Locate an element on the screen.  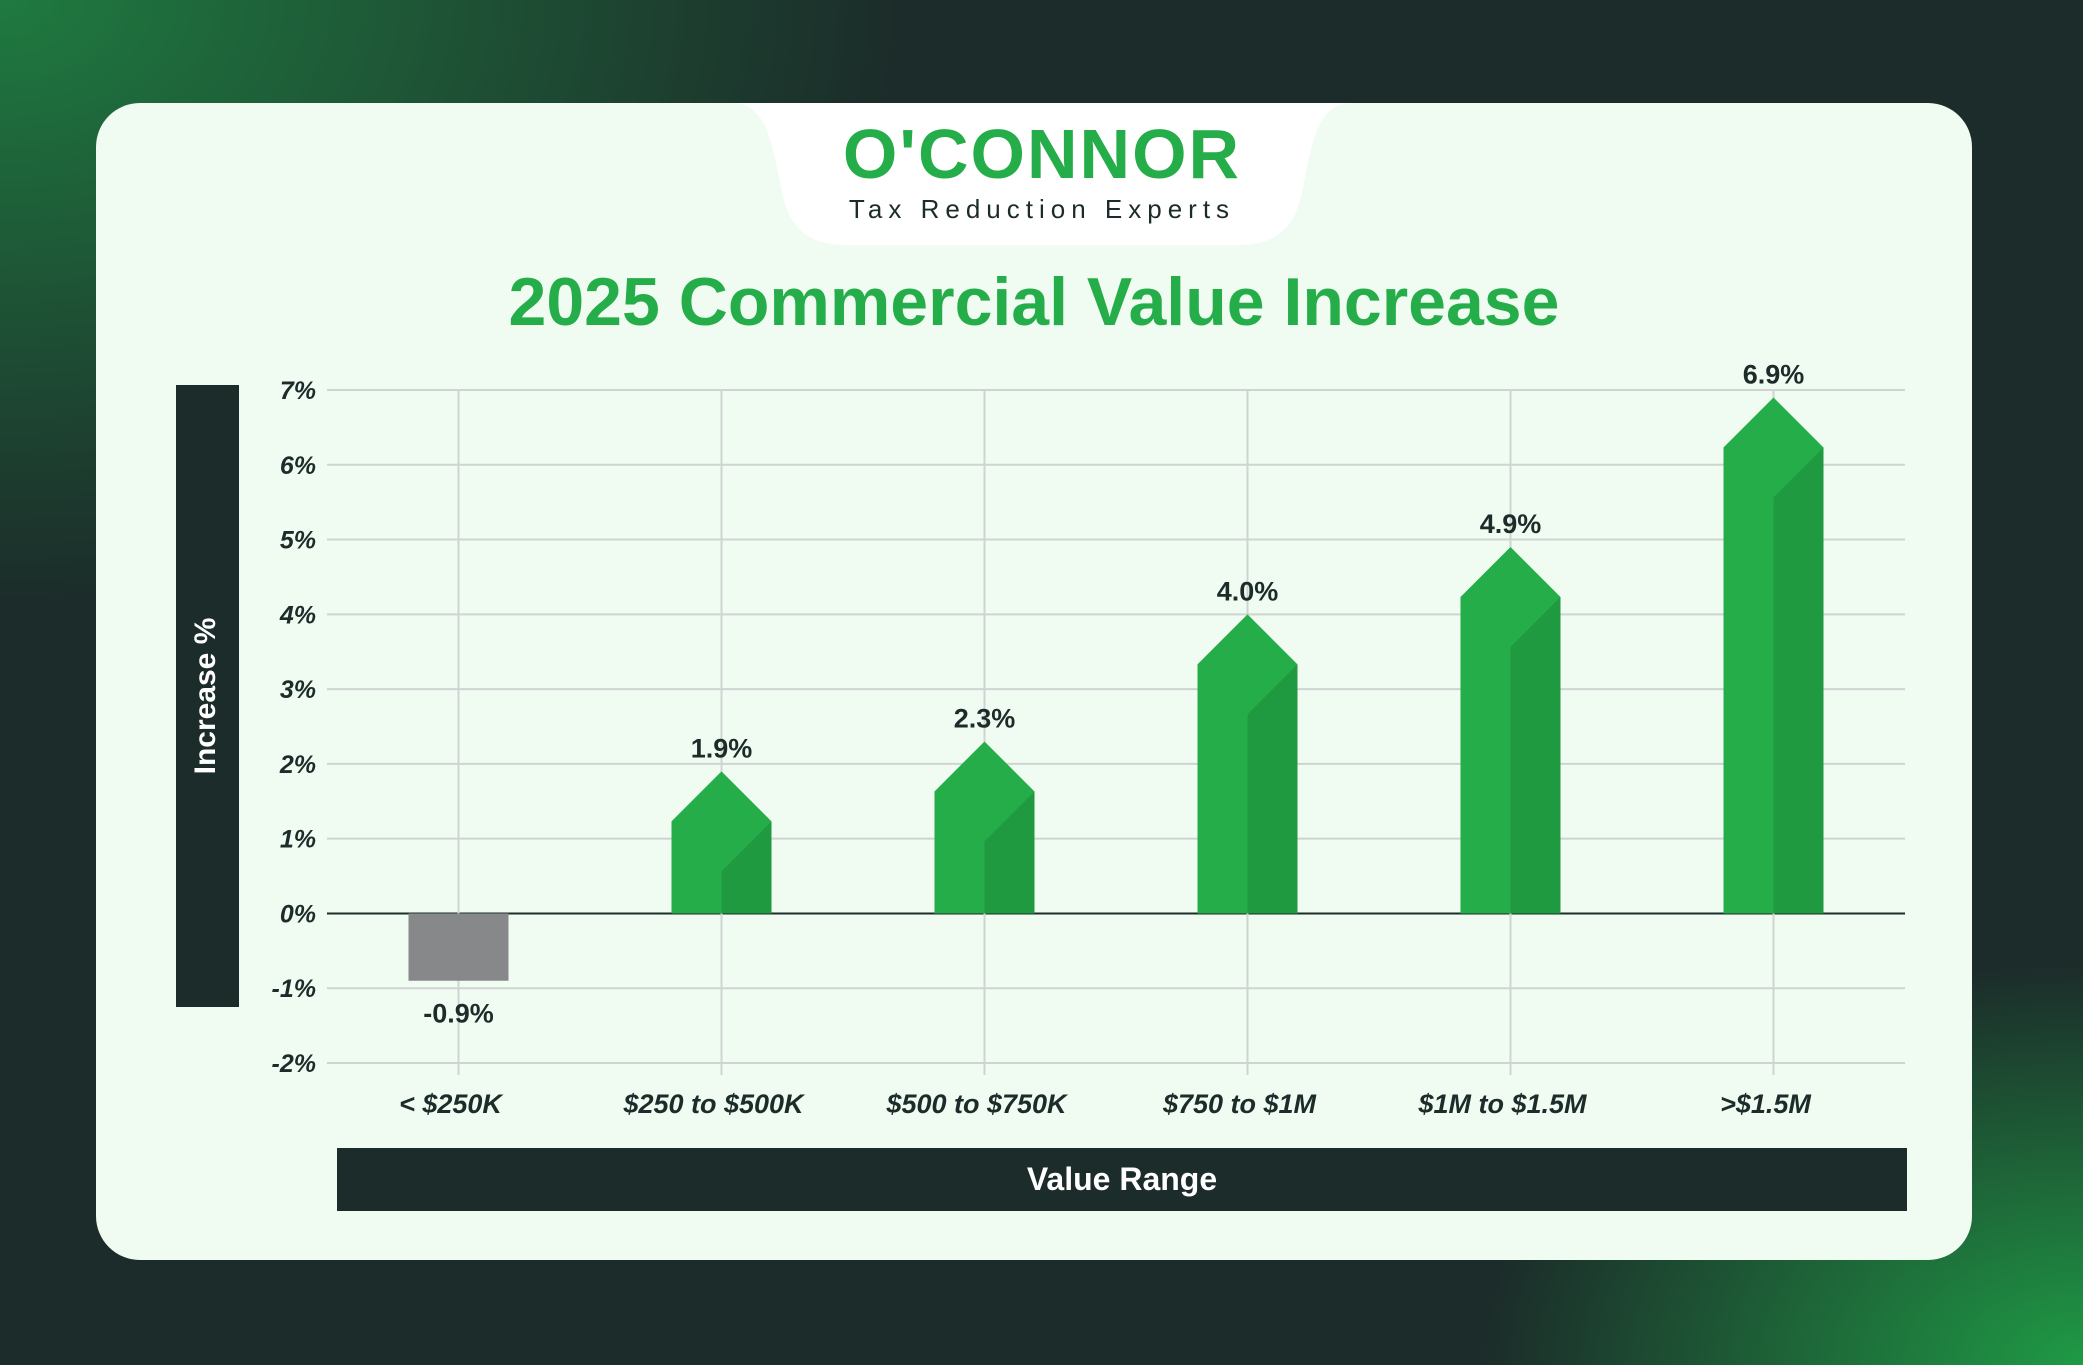
x-tick-label: >$1.5M is located at coordinates (1765, 1104).